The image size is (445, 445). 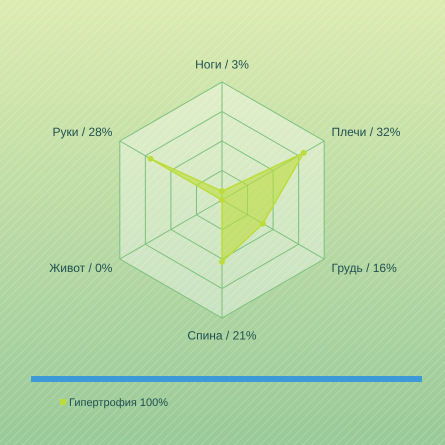 I want to click on spoke-label: Ноги / 3%, so click(x=222, y=64).